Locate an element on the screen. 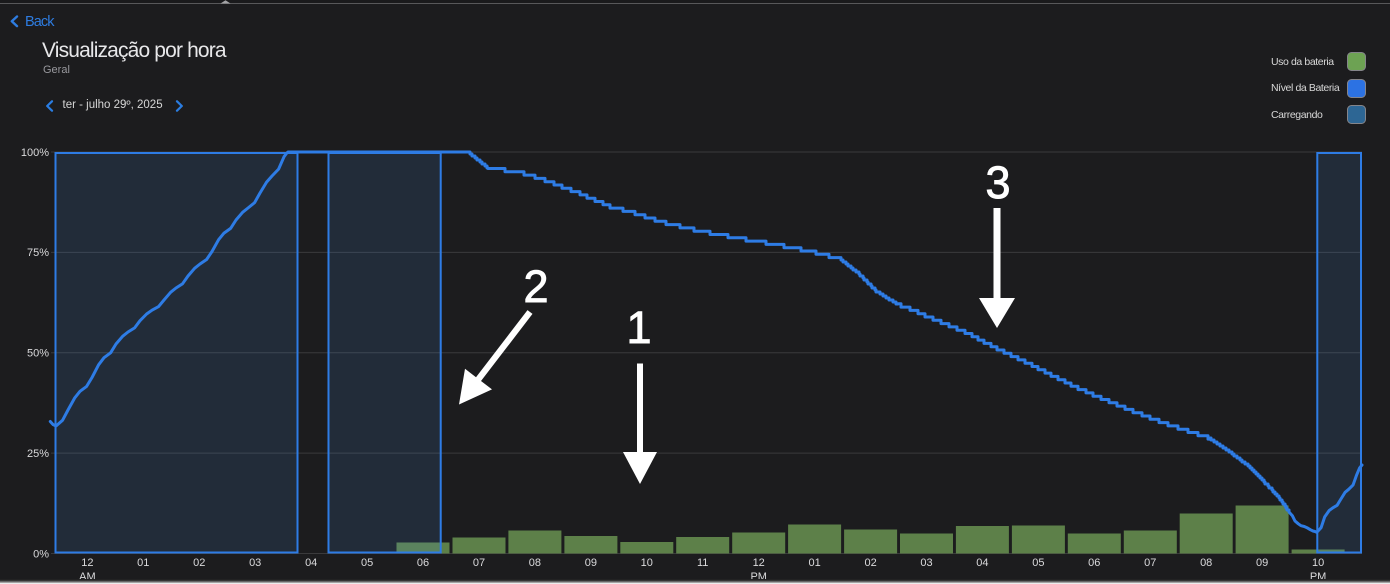 This screenshot has height=584, width=1390. svg-text: 2 is located at coordinates (535, 286).